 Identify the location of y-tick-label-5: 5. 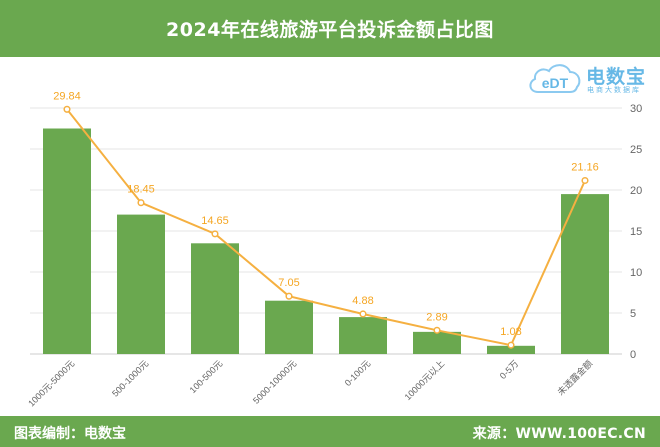
(633, 314).